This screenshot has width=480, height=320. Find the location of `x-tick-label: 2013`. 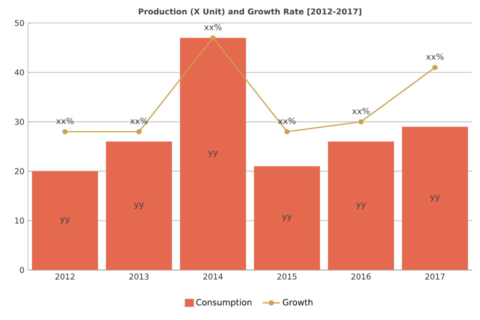

x-tick-label: 2013 is located at coordinates (139, 277).